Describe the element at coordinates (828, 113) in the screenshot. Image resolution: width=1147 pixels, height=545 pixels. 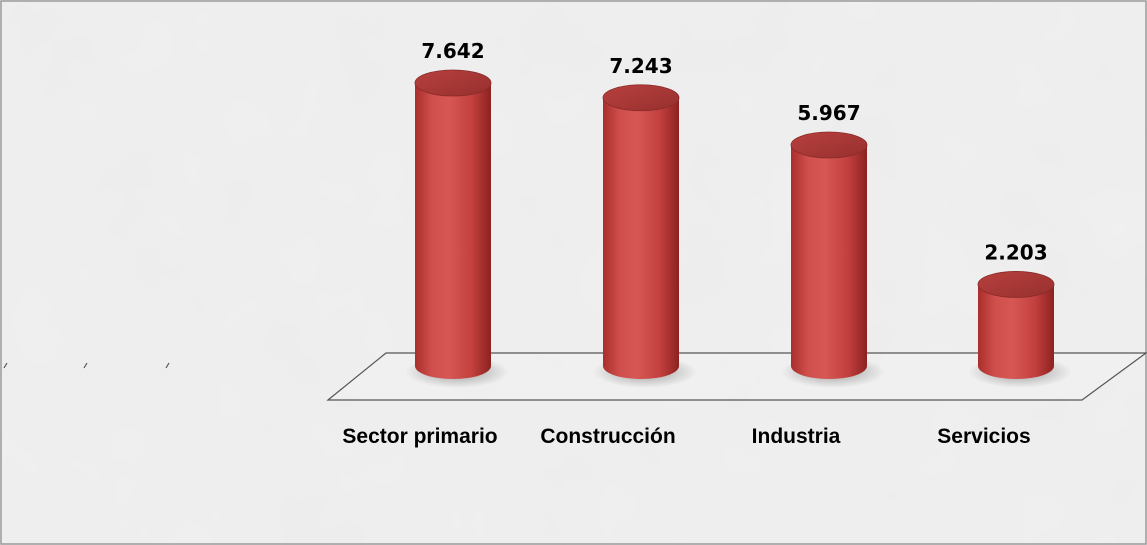
I see `value-label: 5.967` at that location.